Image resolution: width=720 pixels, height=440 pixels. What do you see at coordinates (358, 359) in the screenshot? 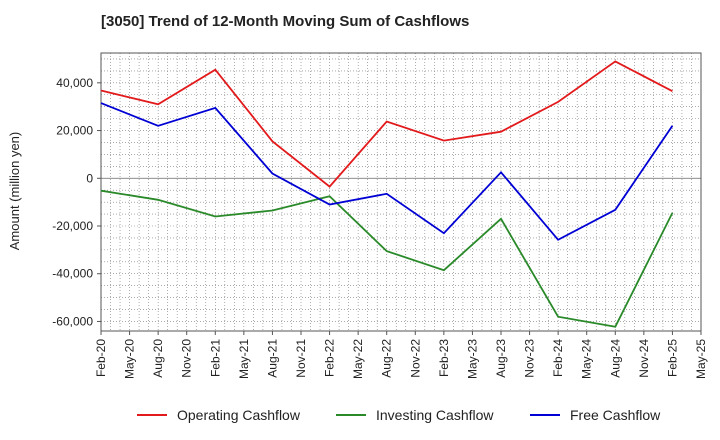
I see `x-tick-label: May-22` at bounding box center [358, 359].